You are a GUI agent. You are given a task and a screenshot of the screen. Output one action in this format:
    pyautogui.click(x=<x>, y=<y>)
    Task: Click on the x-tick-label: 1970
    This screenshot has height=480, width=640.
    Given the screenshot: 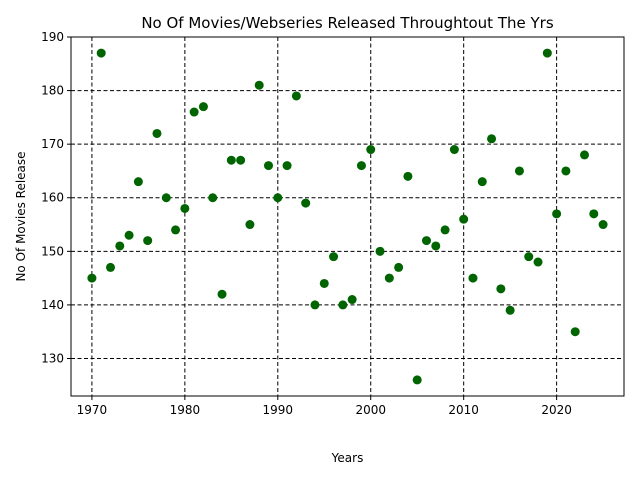 What is the action you would take?
    pyautogui.click(x=92, y=410)
    